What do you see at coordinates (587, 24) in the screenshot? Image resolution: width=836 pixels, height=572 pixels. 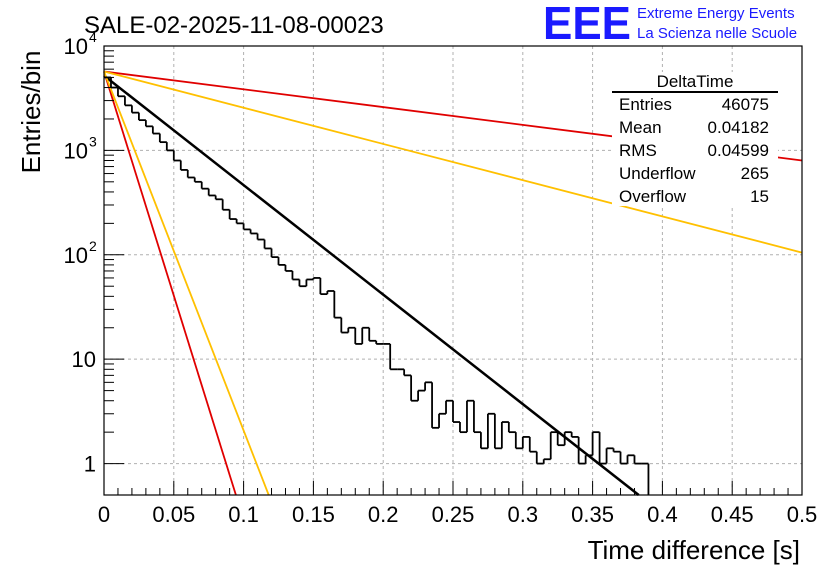 I see `logo-mark: EEE` at bounding box center [587, 24].